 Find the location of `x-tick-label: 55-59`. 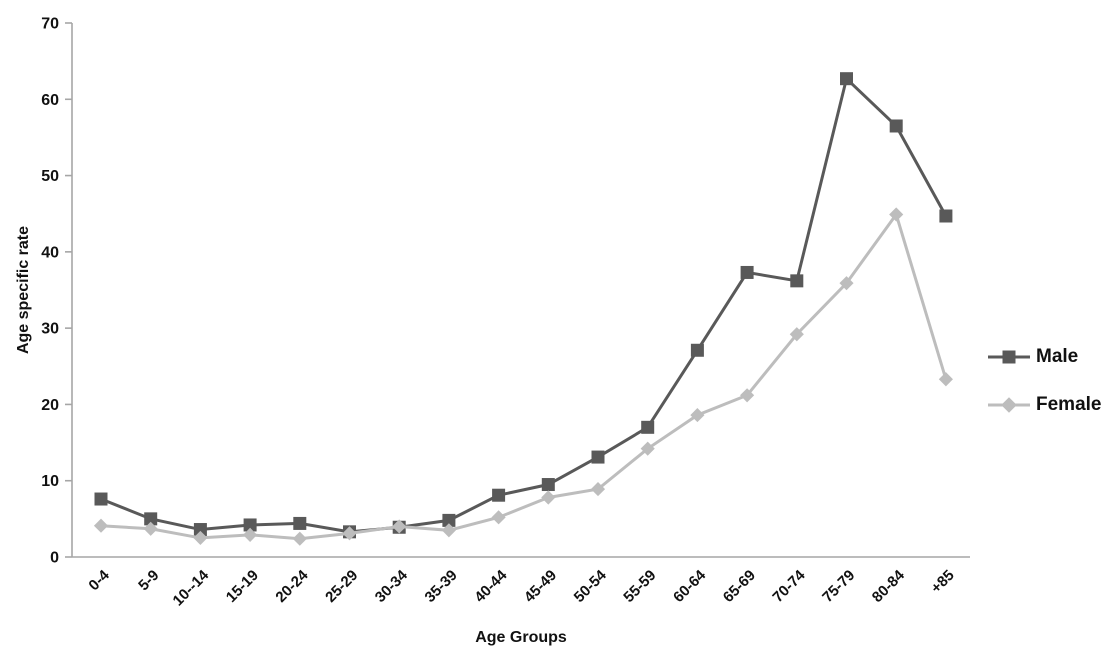

x-tick-label: 55-59 is located at coordinates (639, 586).